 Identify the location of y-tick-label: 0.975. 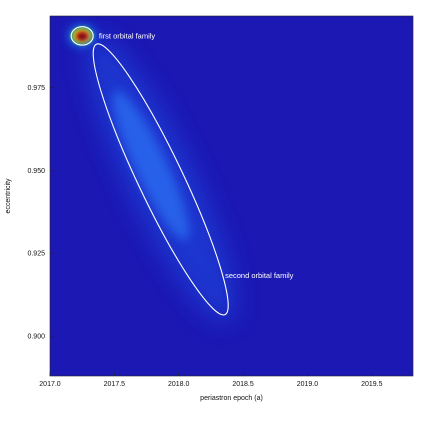
(36, 88).